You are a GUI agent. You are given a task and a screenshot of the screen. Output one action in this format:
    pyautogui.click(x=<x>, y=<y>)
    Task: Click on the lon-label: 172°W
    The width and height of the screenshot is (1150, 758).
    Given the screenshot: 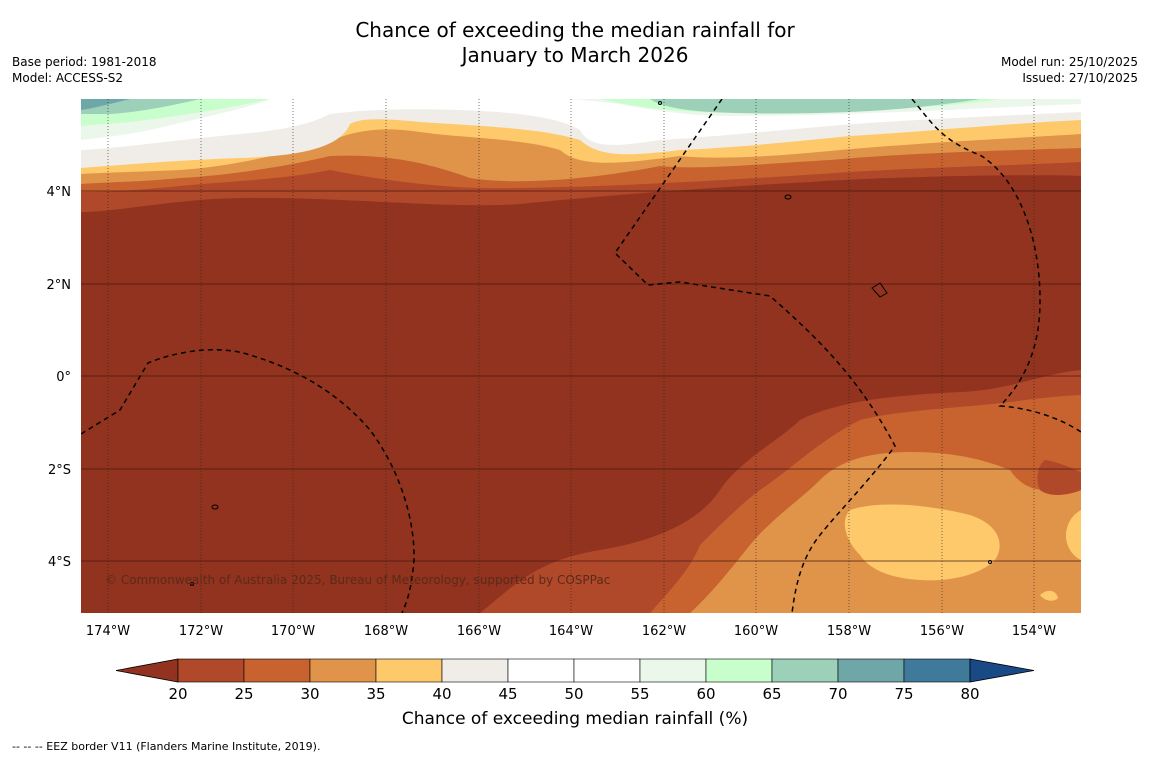 What is the action you would take?
    pyautogui.click(x=201, y=631)
    